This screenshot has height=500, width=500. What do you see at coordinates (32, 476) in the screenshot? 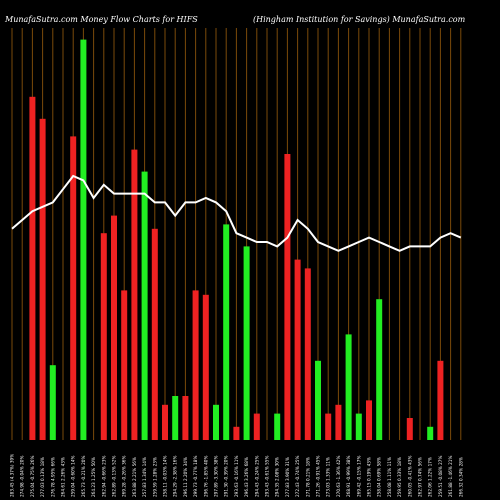
I see `x-tick-label: 275.04 -0.75% 26%` at bounding box center [32, 476].